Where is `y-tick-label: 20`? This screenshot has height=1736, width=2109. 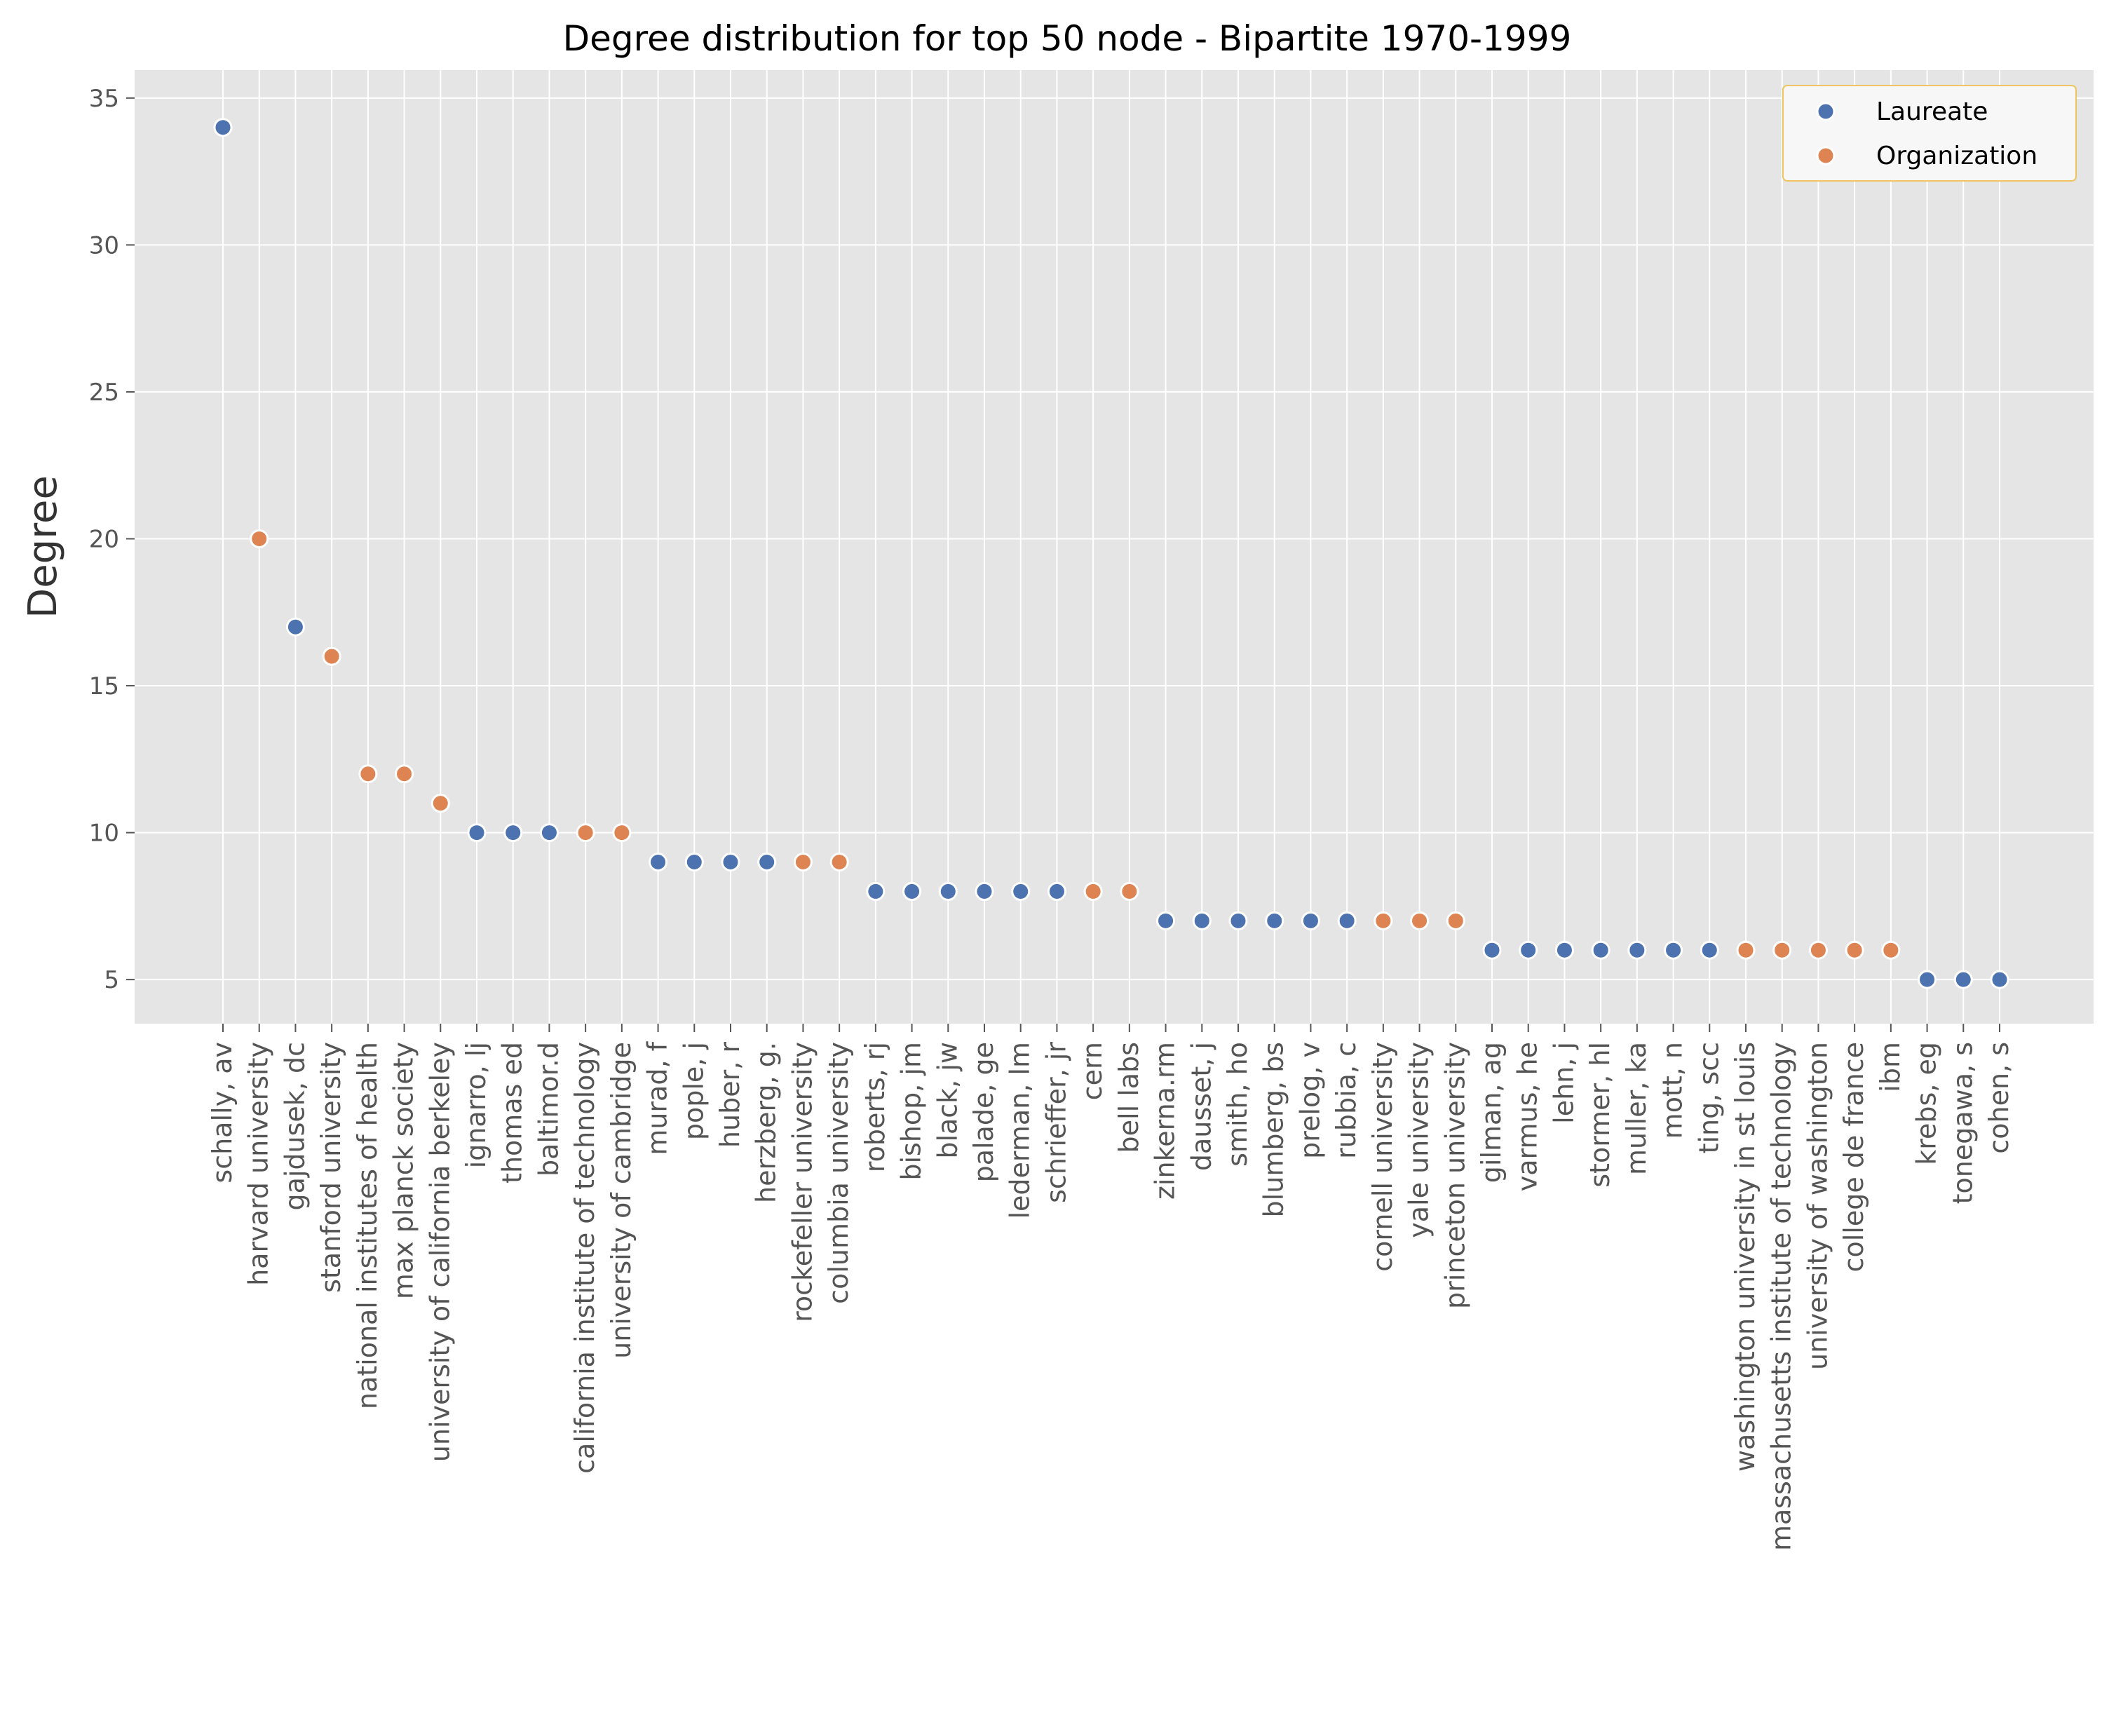 y-tick-label: 20 is located at coordinates (104, 539).